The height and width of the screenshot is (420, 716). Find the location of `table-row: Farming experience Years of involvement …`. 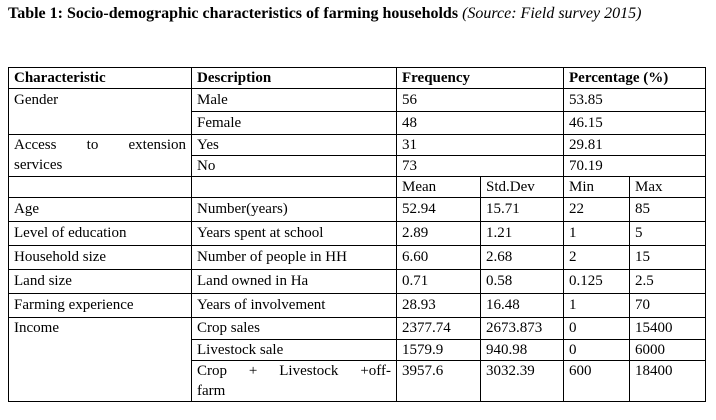

table-row: Farming experience Years of involvement … is located at coordinates (357, 305).